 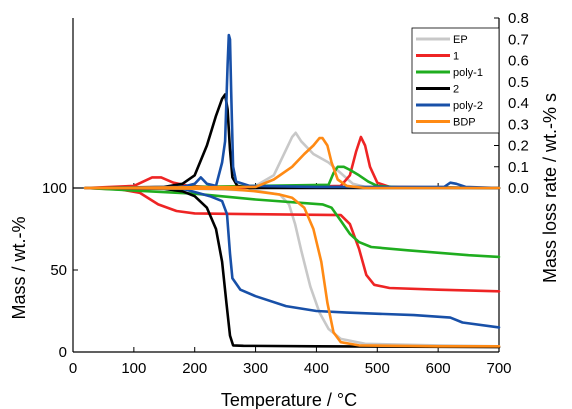 I want to click on x-tick-label: 400, so click(x=316, y=368).